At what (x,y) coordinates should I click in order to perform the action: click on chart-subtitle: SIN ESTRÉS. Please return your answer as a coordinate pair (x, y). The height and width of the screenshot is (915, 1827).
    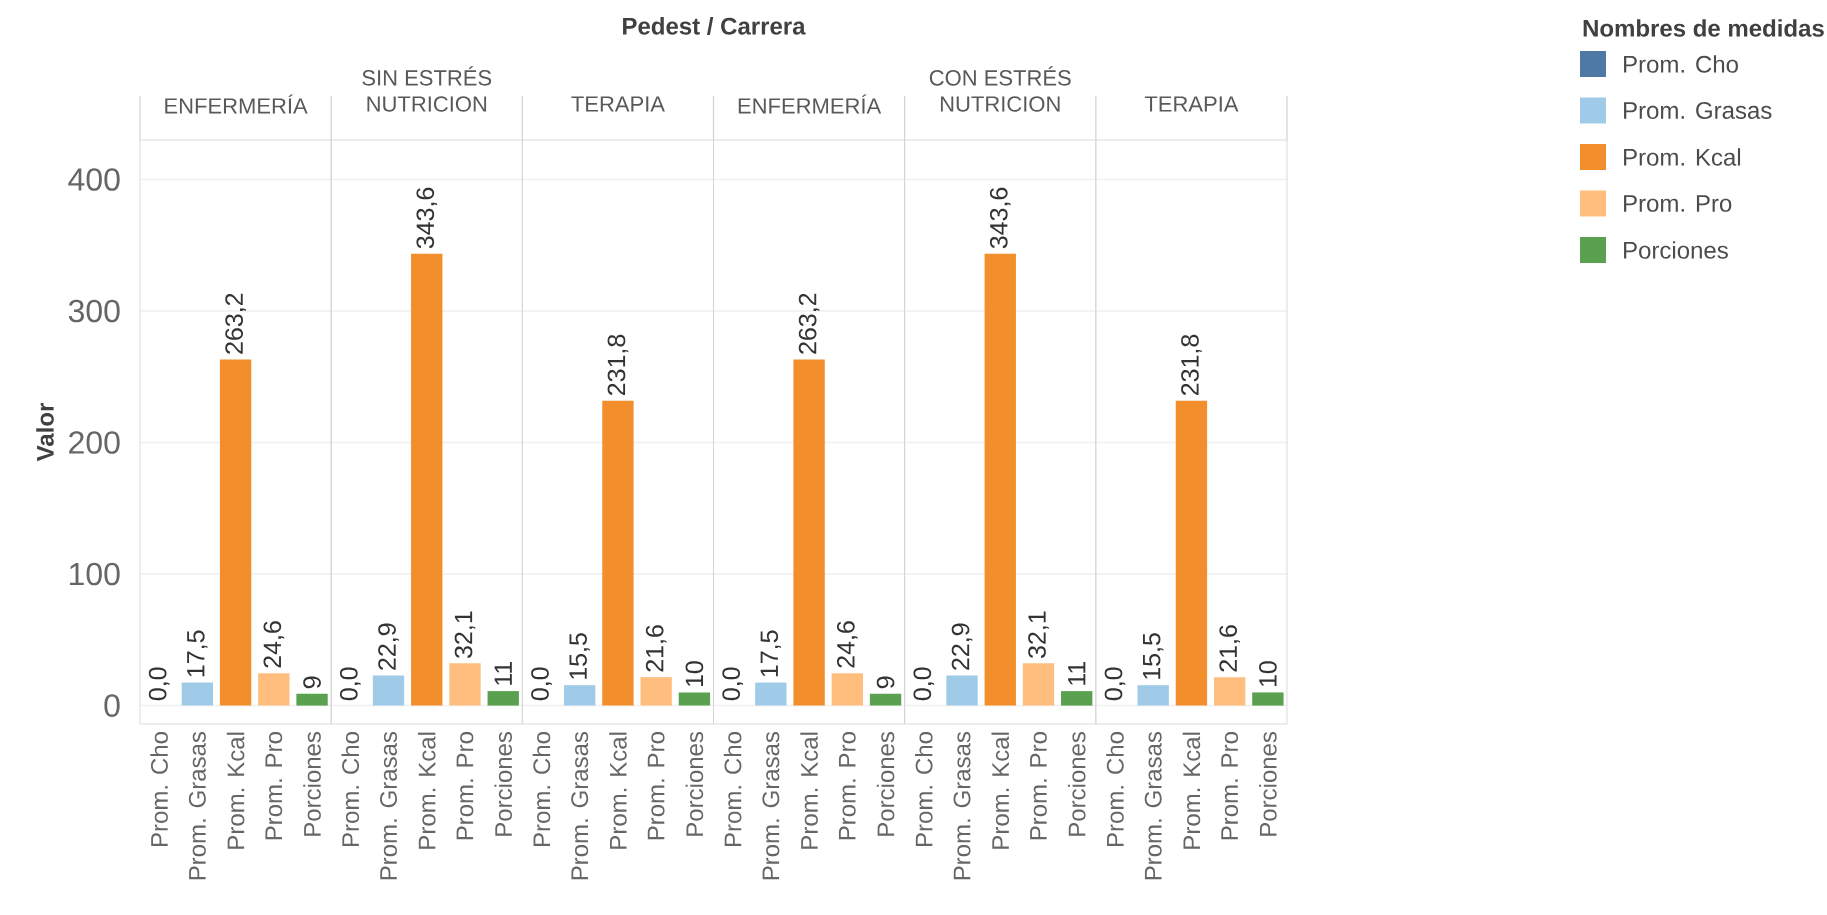
    Looking at the image, I should click on (427, 76).